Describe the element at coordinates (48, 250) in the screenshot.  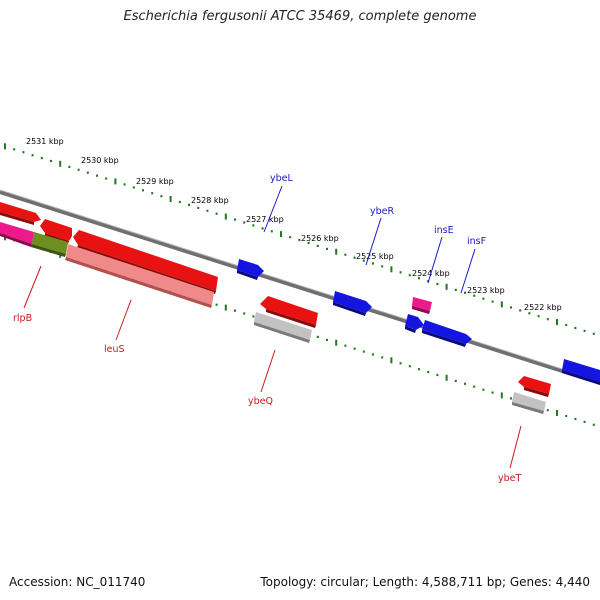
I see `overlap-feature-edge` at that location.